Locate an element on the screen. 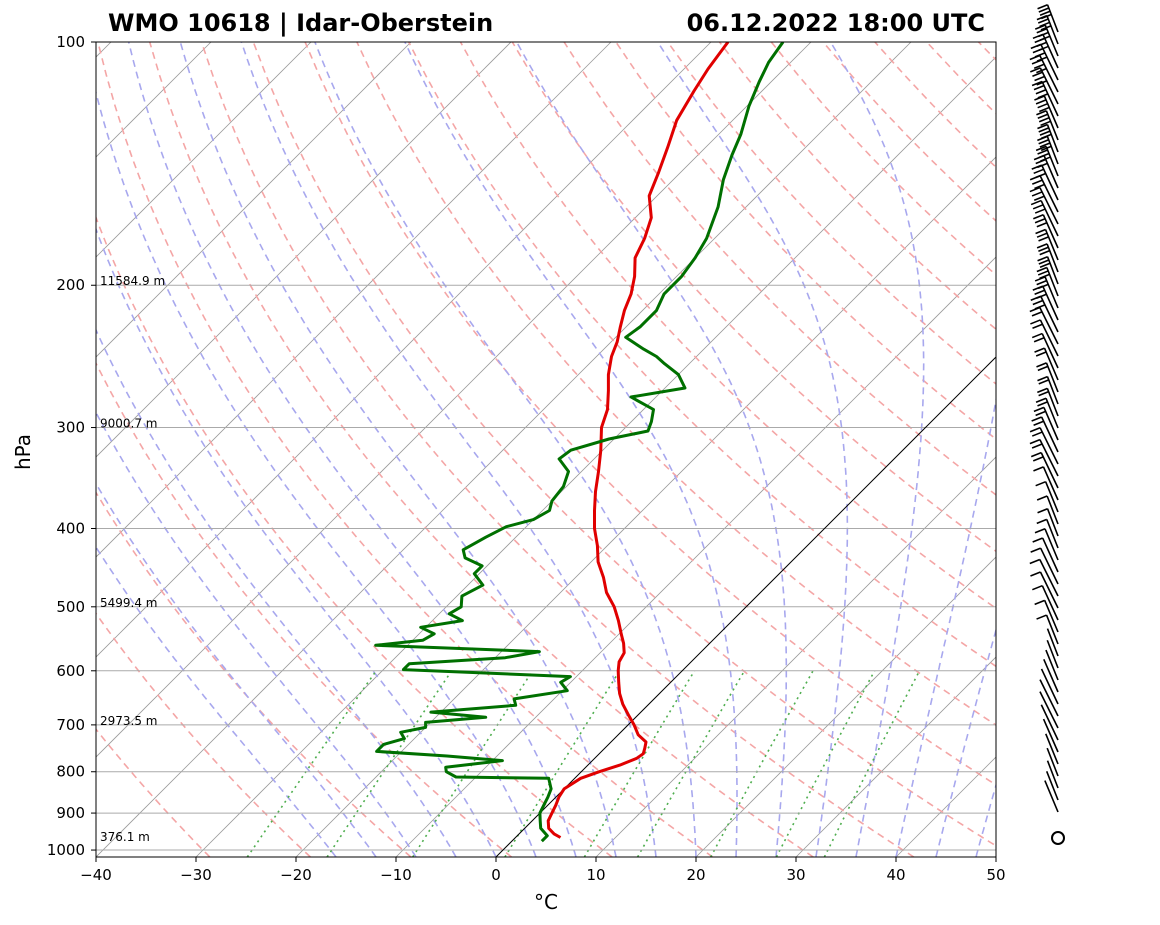 The image size is (1160, 925). chart-title-time: 06.12.2022 18:00 UTC is located at coordinates (836, 23).